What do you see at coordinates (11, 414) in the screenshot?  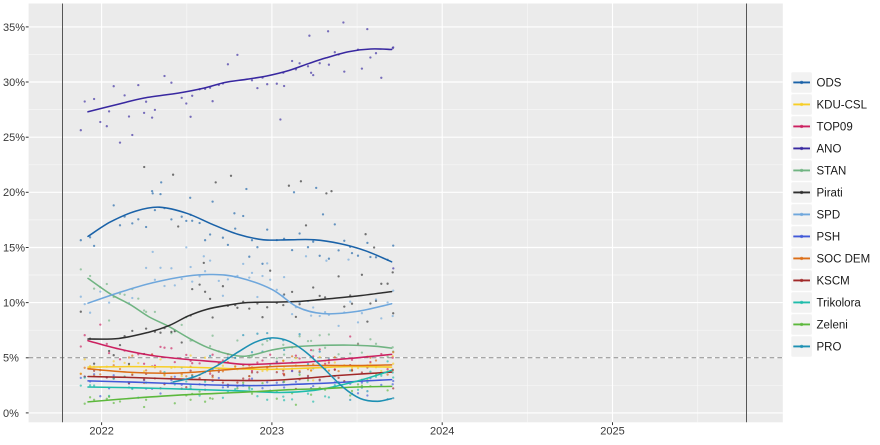 I see `svg-text: 0%` at bounding box center [11, 414].